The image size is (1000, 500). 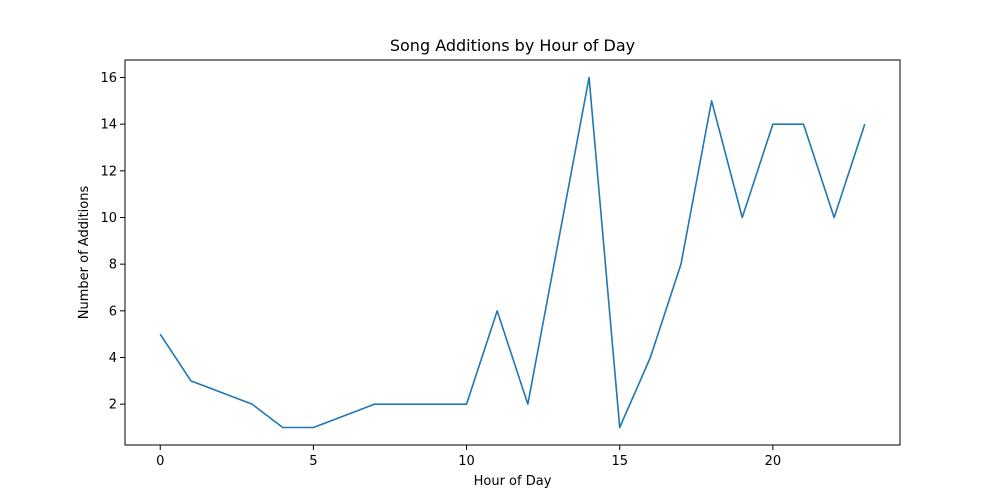 What do you see at coordinates (160, 461) in the screenshot?
I see `x-tick-label: 0` at bounding box center [160, 461].